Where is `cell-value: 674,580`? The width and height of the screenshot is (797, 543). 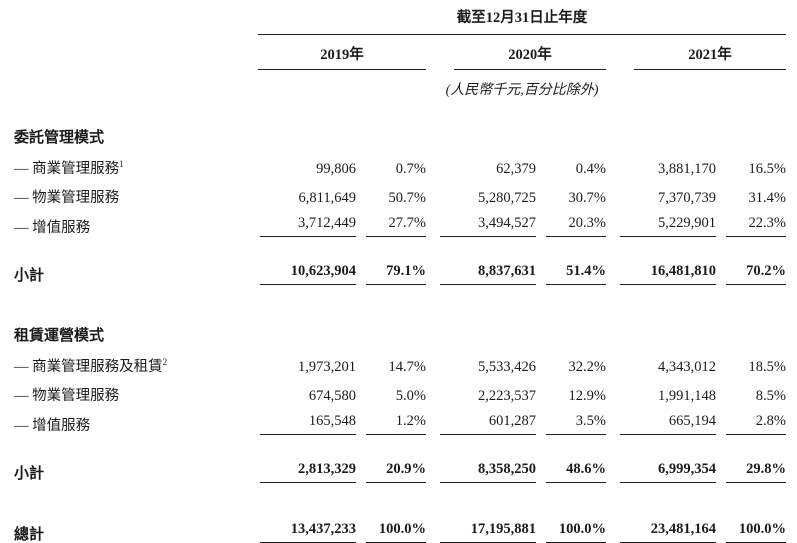 cell-value: 674,580 is located at coordinates (332, 396).